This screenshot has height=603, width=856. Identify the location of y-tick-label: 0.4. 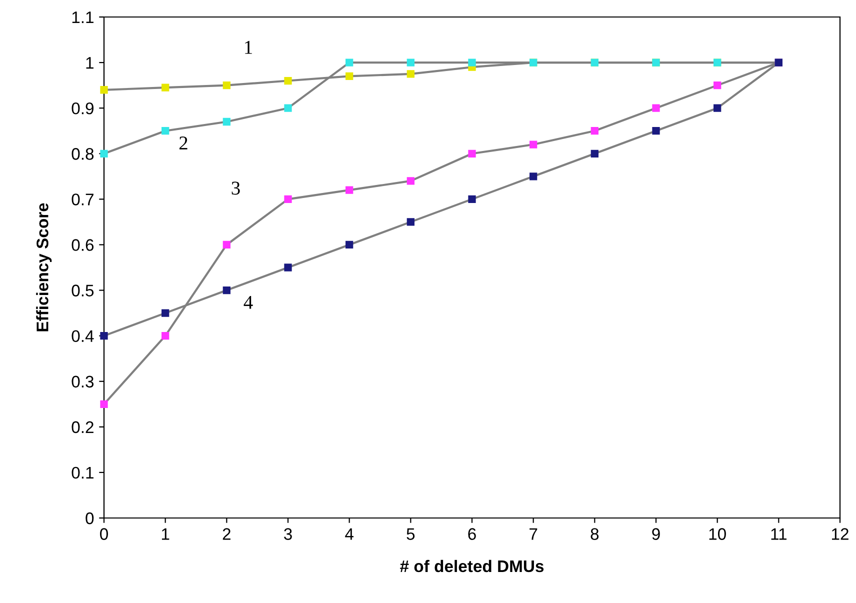
(83, 336).